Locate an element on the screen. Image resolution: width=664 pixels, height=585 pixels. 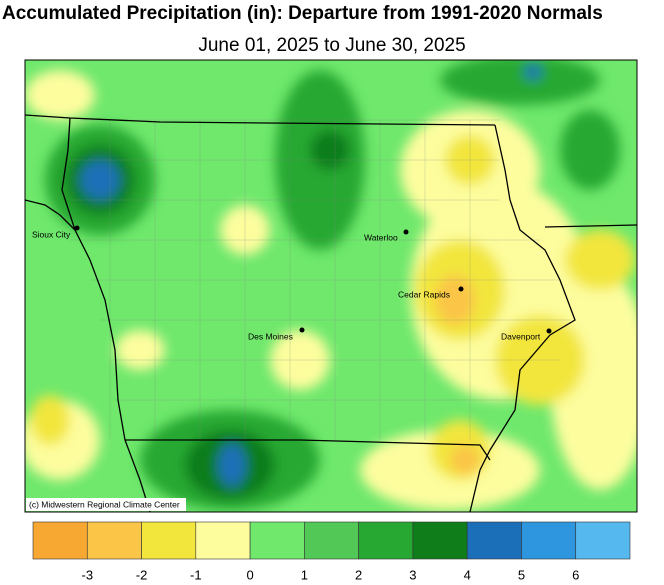
legend-tick-label: 6 is located at coordinates (575, 574).